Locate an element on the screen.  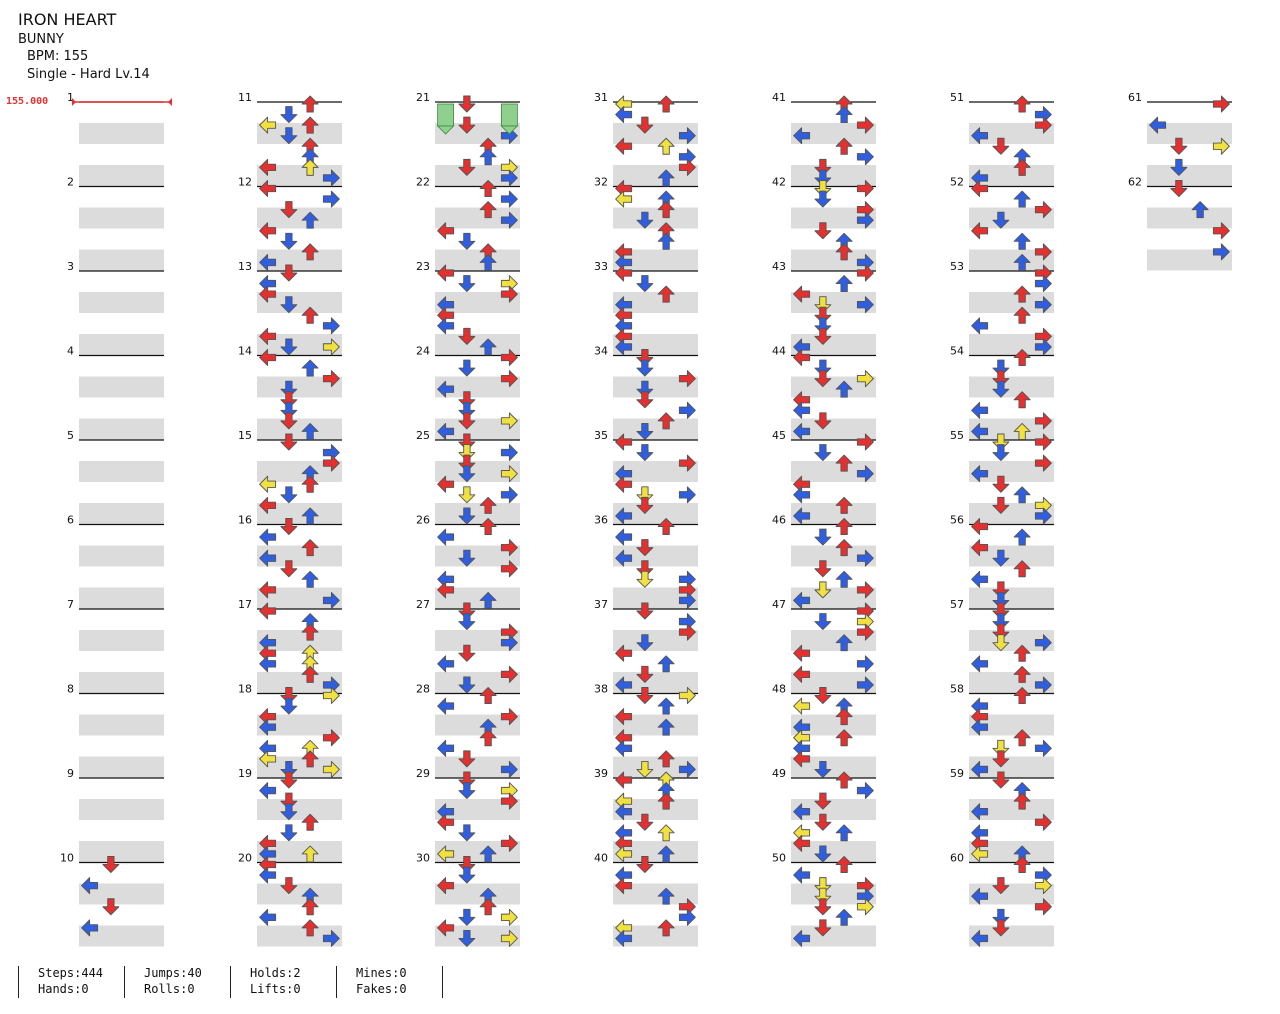
measure-number: 38 is located at coordinates (601, 689).